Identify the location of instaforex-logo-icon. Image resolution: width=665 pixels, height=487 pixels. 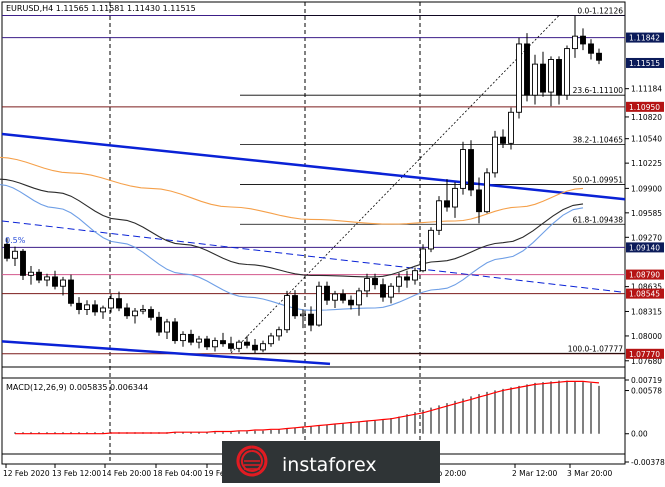
(252, 461).